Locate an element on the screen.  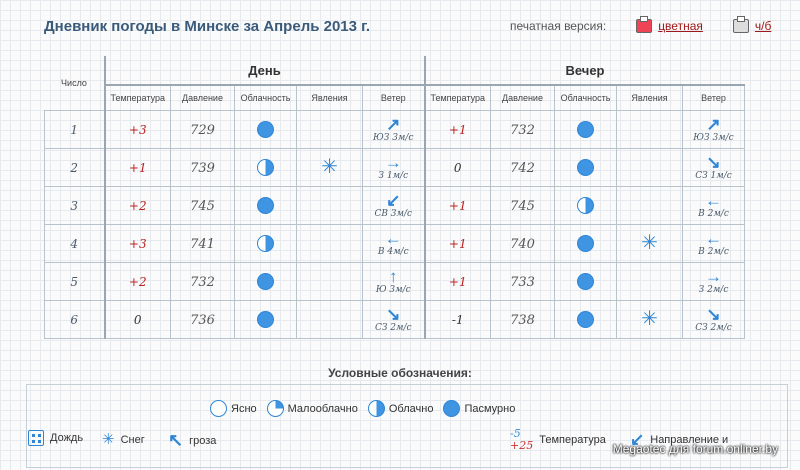
wind-arrow-icon: ↗ is located at coordinates (713, 124).